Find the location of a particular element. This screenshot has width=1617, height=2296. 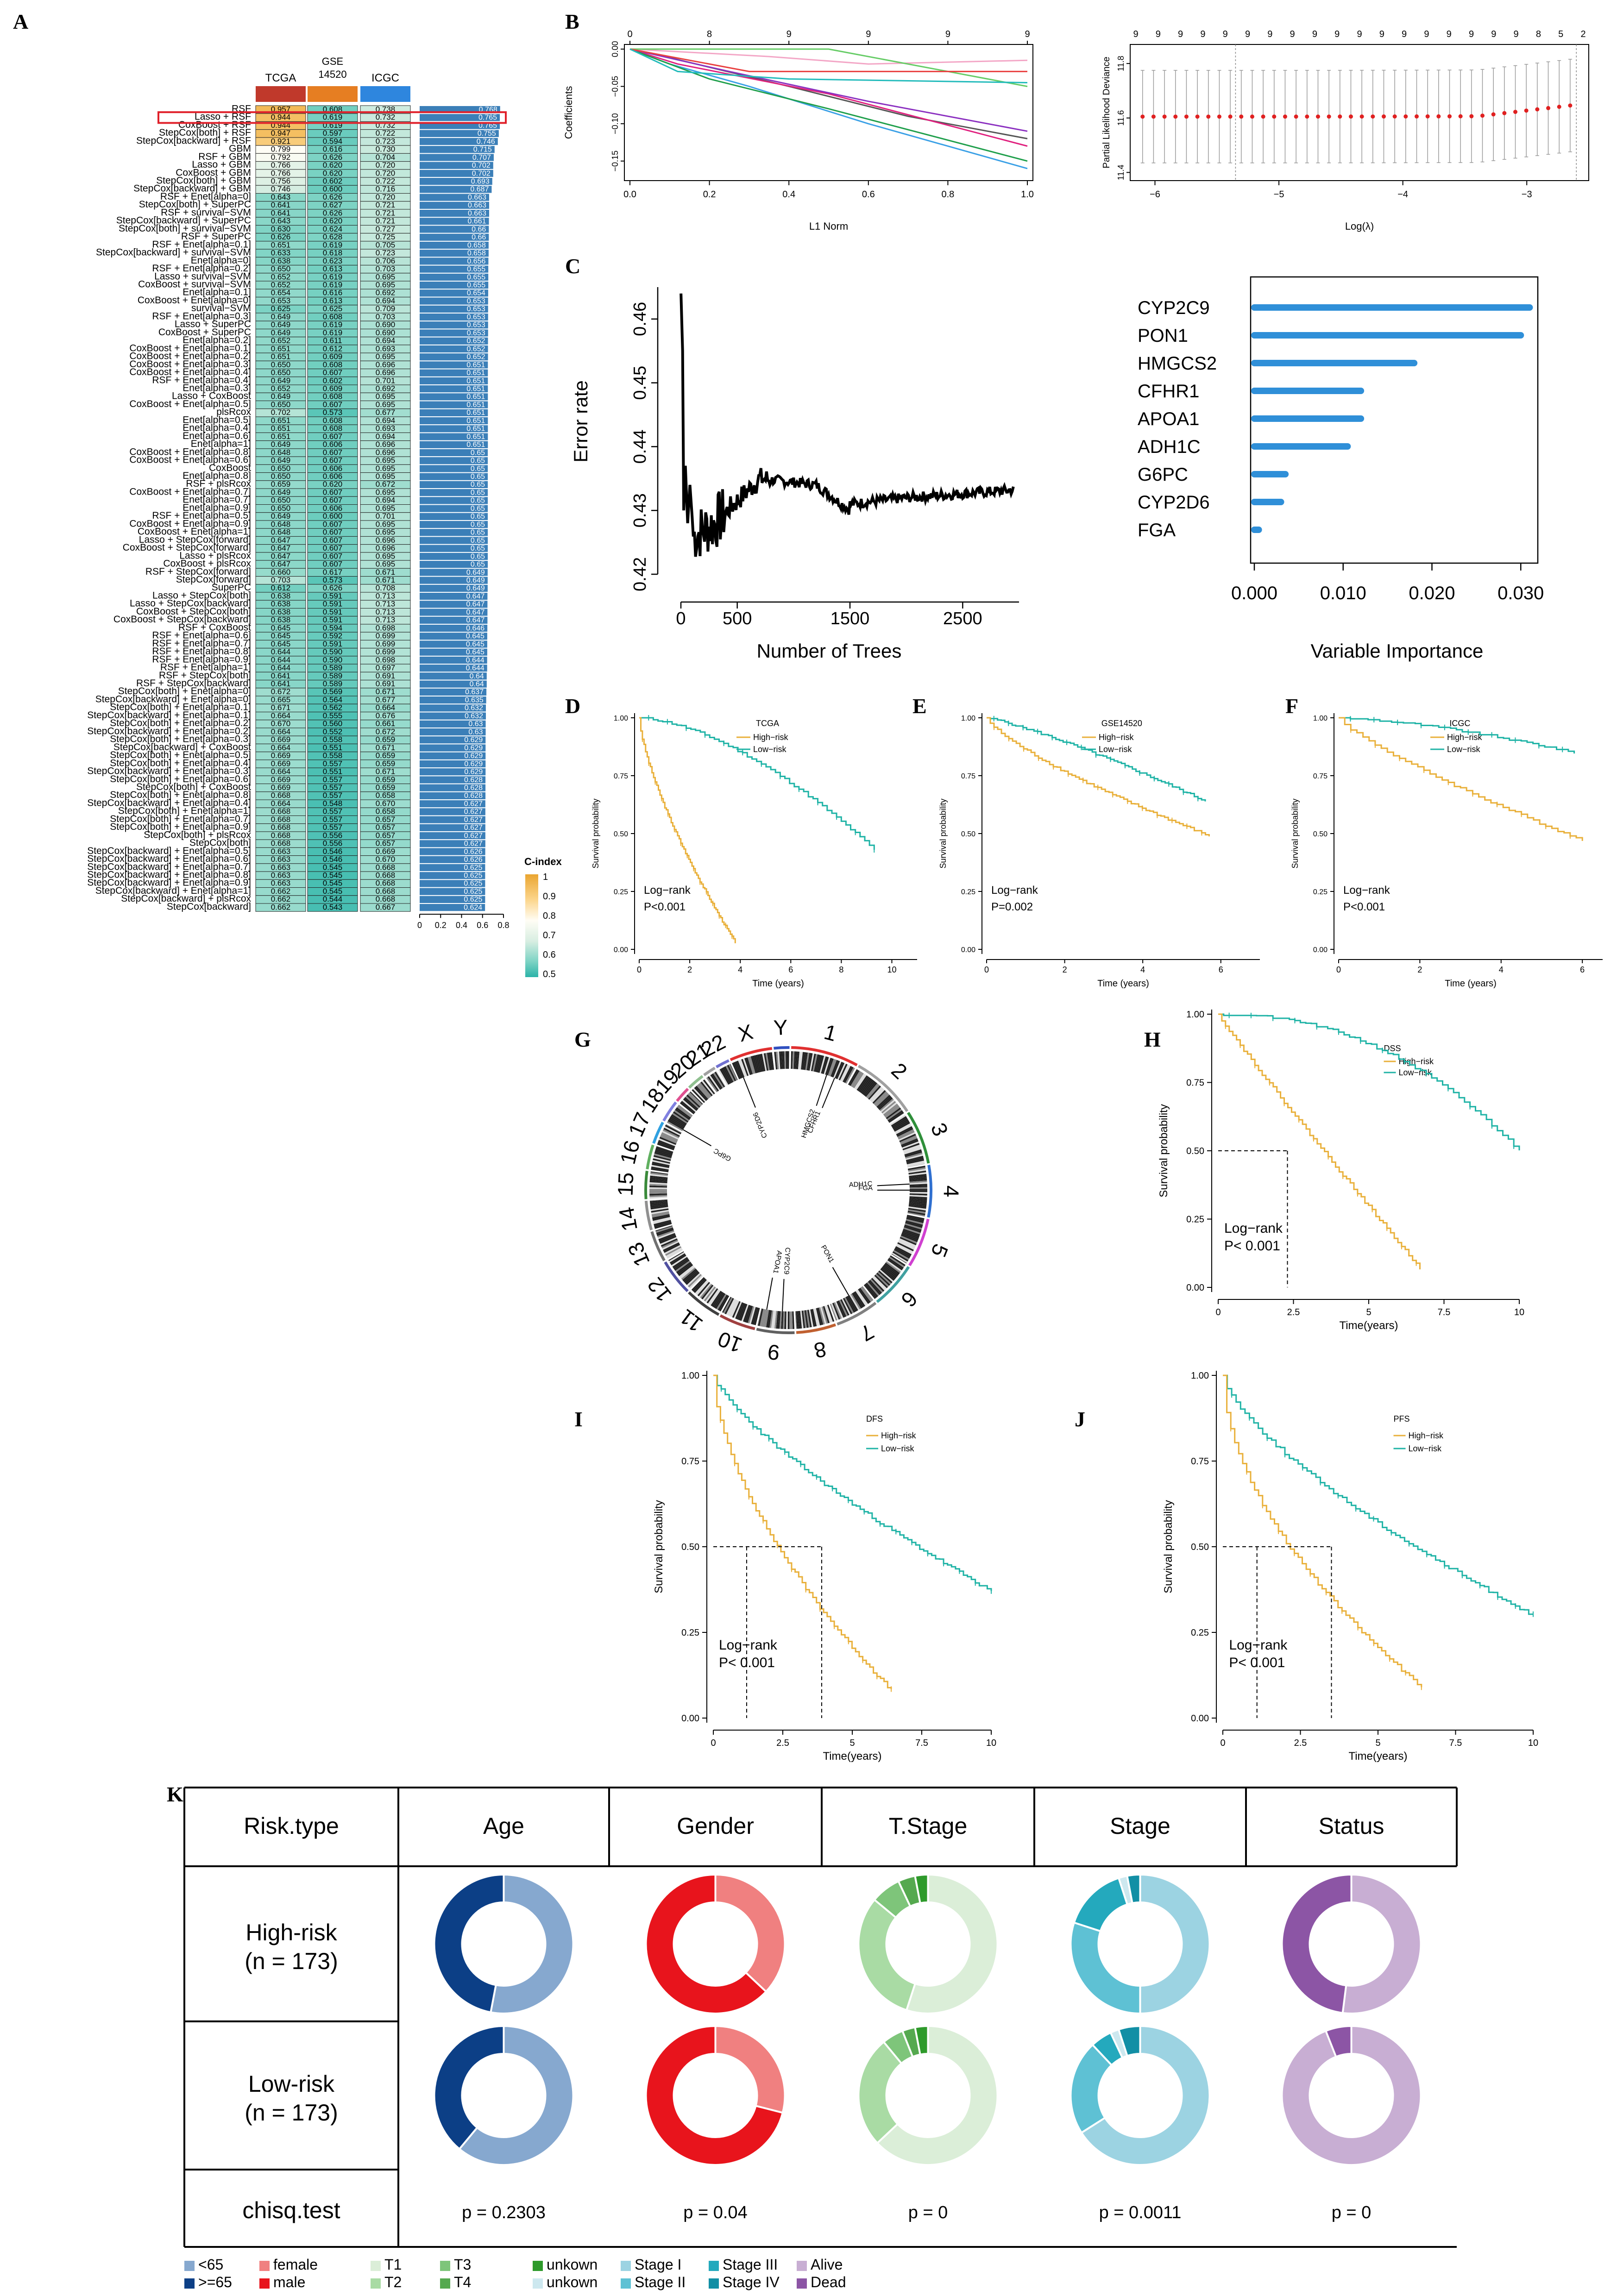

tick-label: 10 is located at coordinates (991, 1743).